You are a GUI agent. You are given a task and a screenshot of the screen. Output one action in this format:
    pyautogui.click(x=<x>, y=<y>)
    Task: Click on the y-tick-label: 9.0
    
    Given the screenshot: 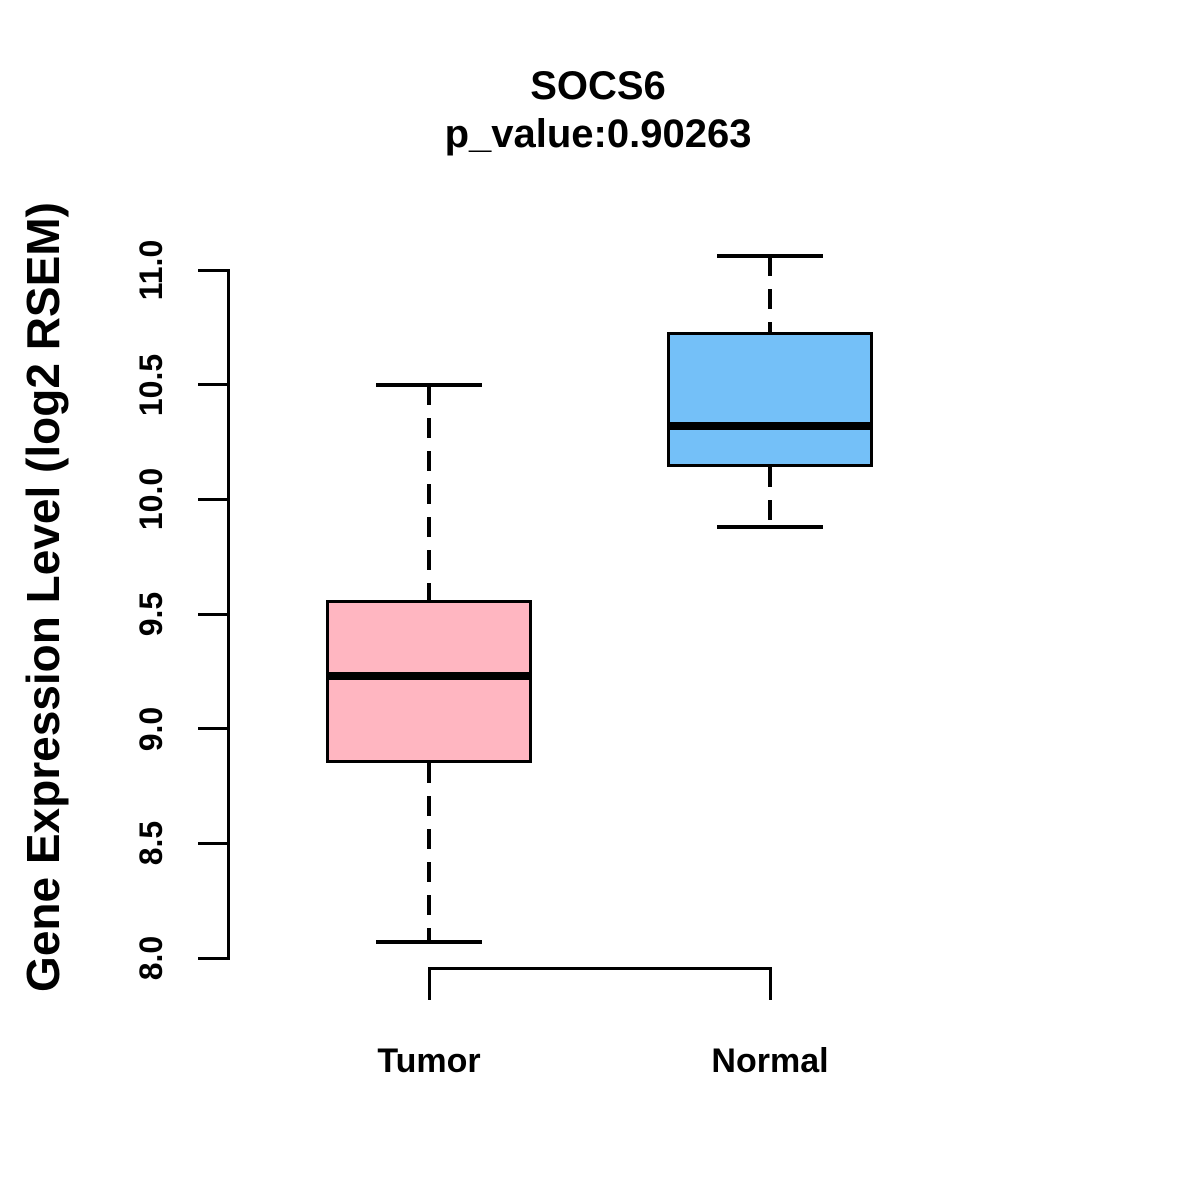 What is the action you would take?
    pyautogui.click(x=151, y=728)
    